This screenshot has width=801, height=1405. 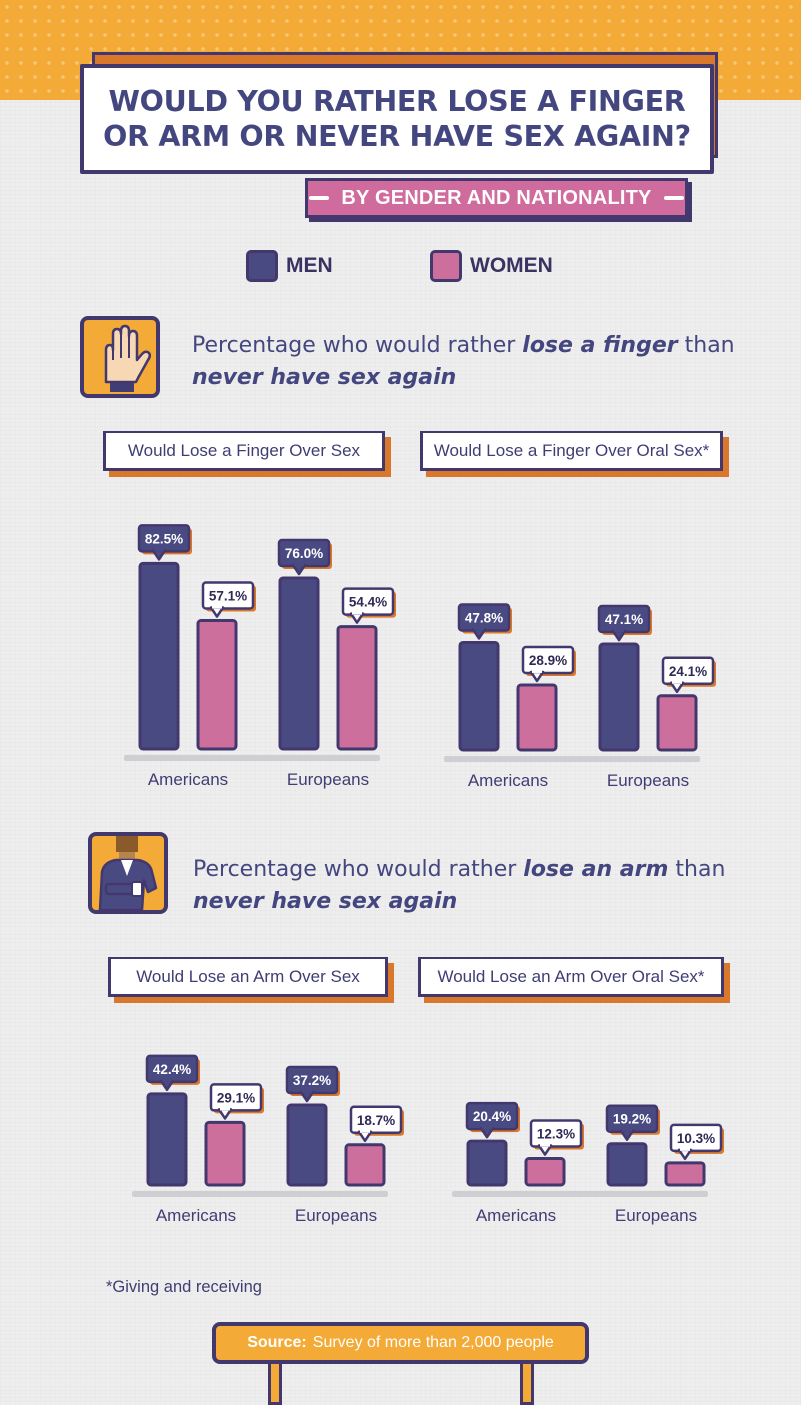 What do you see at coordinates (571, 451) in the screenshot?
I see `chart-title-finger-oral: Would Lose a Finger Over Oral Sex*` at bounding box center [571, 451].